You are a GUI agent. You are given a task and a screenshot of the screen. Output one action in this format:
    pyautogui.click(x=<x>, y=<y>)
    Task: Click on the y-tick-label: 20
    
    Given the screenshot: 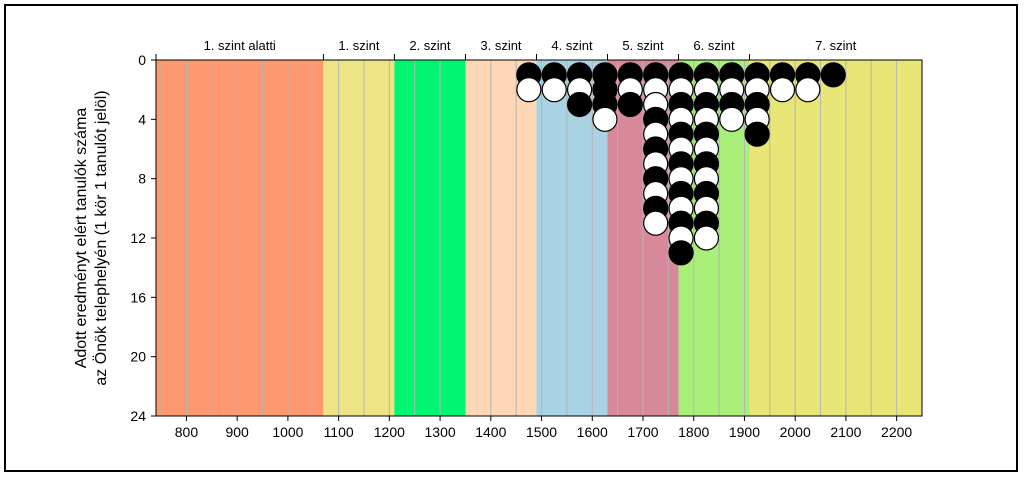 What is the action you would take?
    pyautogui.click(x=138, y=357)
    